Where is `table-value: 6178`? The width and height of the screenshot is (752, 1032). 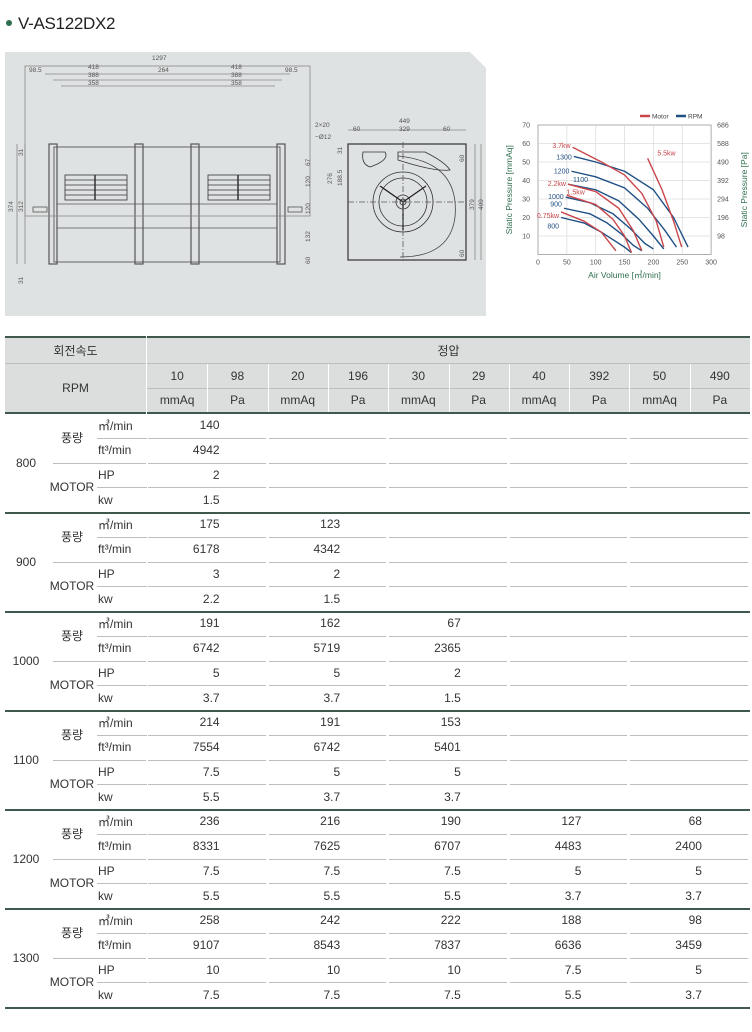
table-value: 6178 is located at coordinates (206, 549).